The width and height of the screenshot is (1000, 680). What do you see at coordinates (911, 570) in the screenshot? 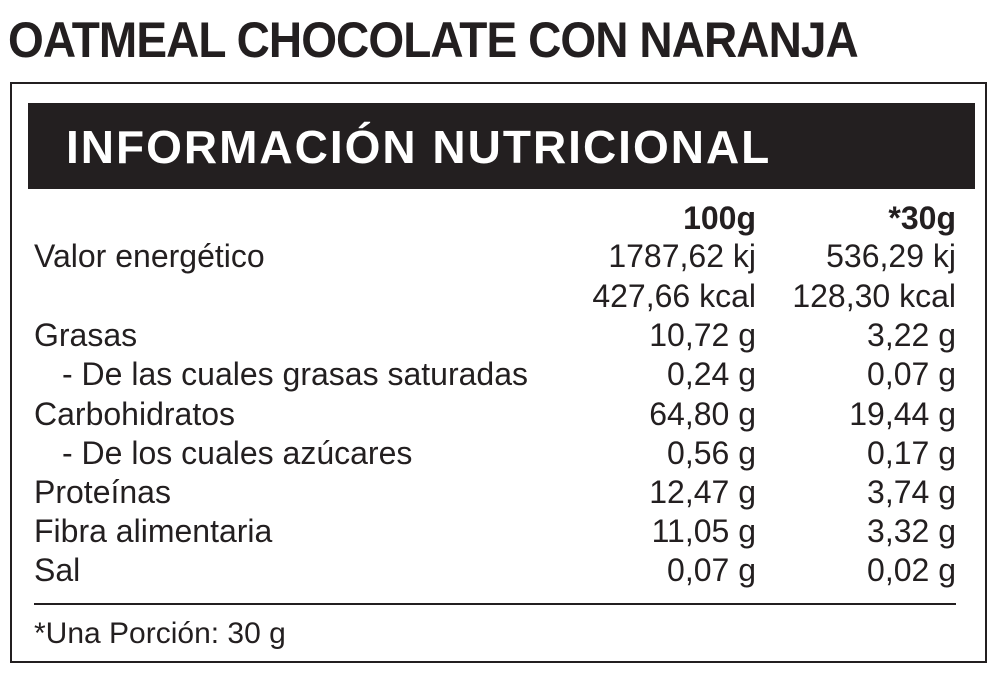
I see `value-per-30g: 0,02 g` at bounding box center [911, 570].